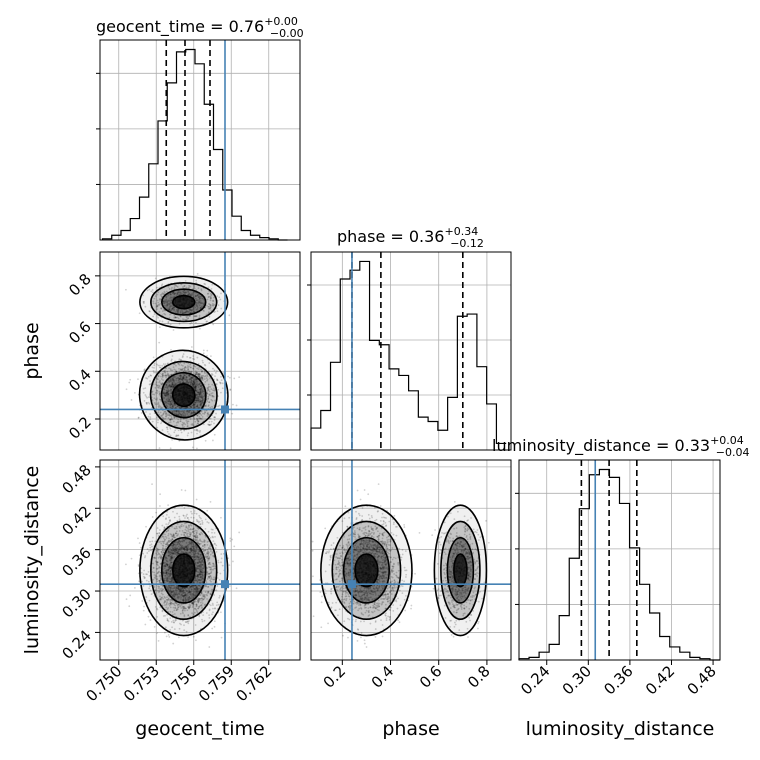 This screenshot has width=760, height=760. I want to click on hist-grid-phase, so click(409, 340).